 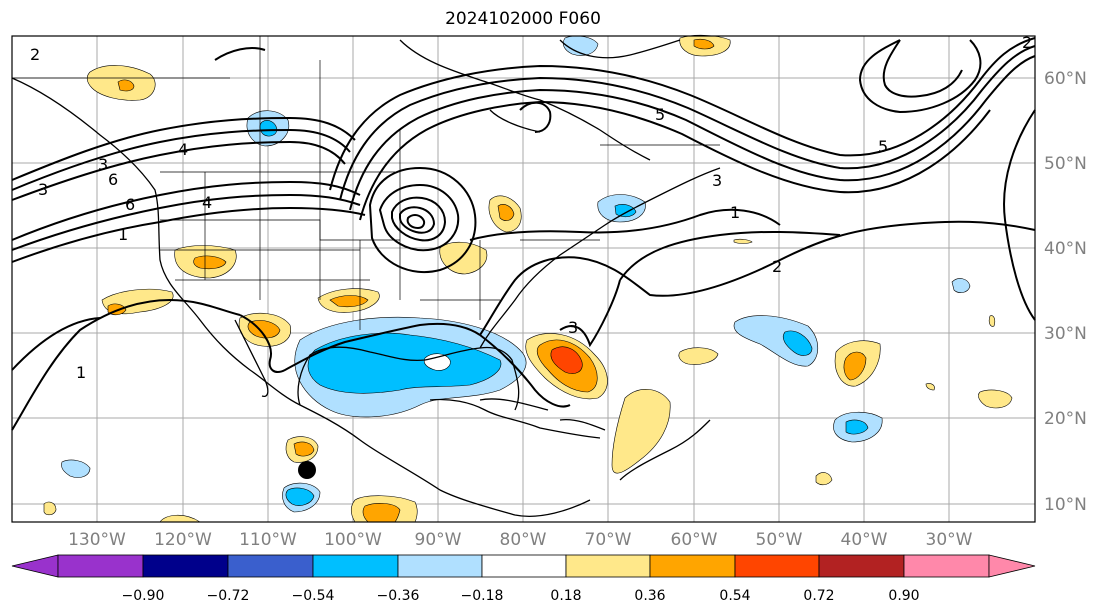 What do you see at coordinates (949, 540) in the screenshot?
I see `longitude-label: 30°W` at bounding box center [949, 540].